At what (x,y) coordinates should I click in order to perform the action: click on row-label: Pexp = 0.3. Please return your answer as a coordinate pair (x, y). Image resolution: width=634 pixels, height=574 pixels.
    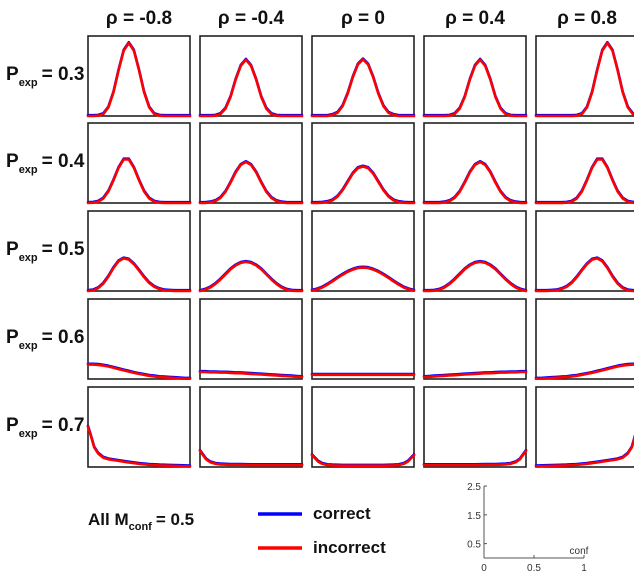
    Looking at the image, I should click on (45, 76).